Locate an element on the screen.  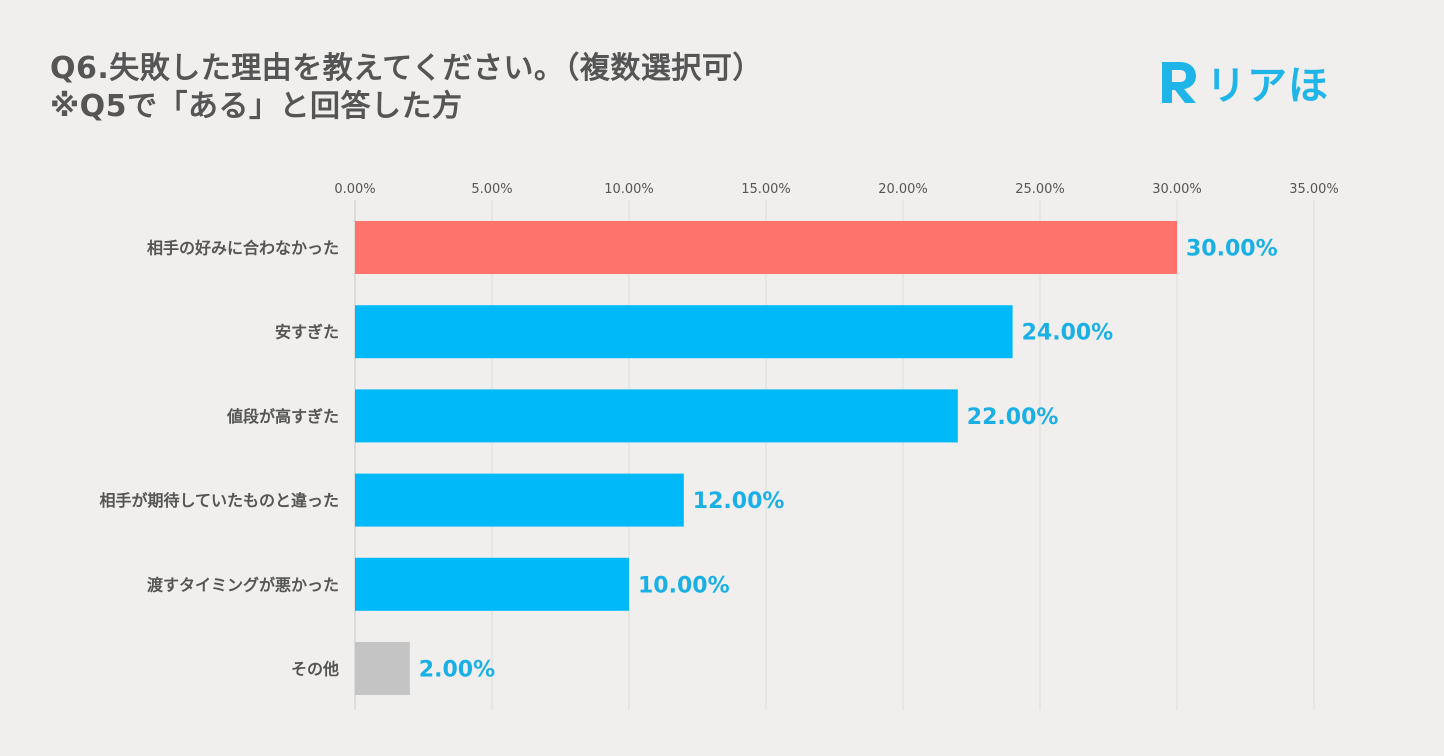
category-label: 相手が期待していたものと違った is located at coordinates (219, 500).